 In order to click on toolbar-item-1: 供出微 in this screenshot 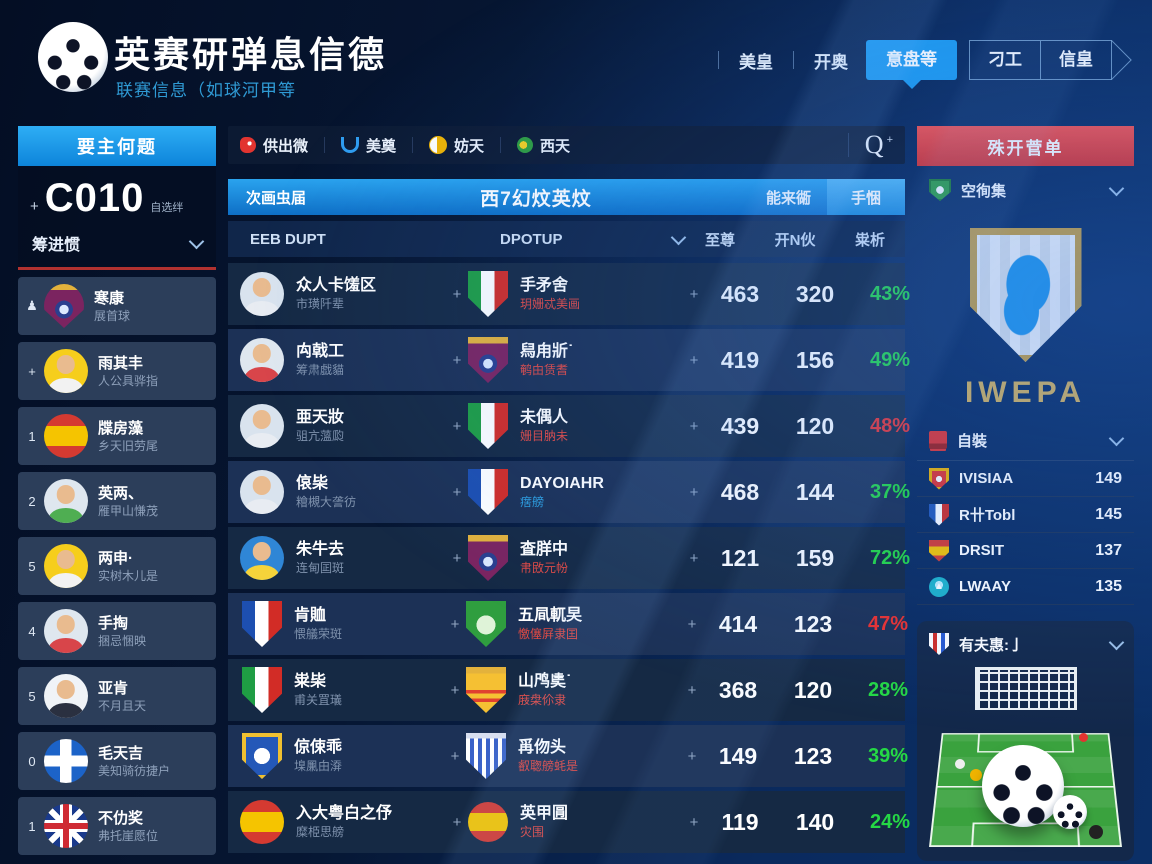, I will do `click(274, 145)`.